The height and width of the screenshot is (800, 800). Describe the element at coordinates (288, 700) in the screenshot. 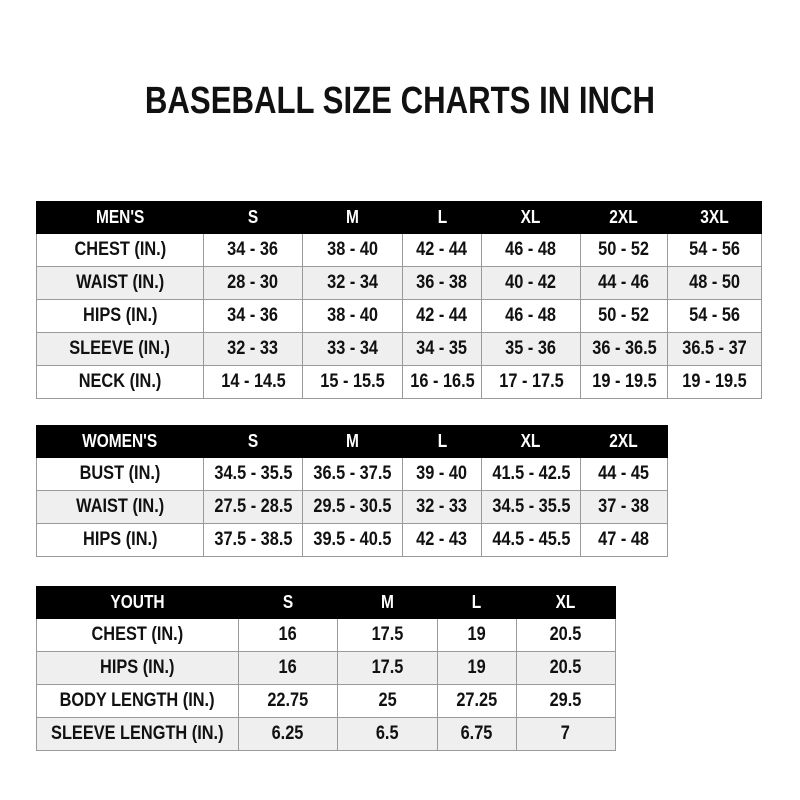

I see `cell-text: 22.75` at that location.